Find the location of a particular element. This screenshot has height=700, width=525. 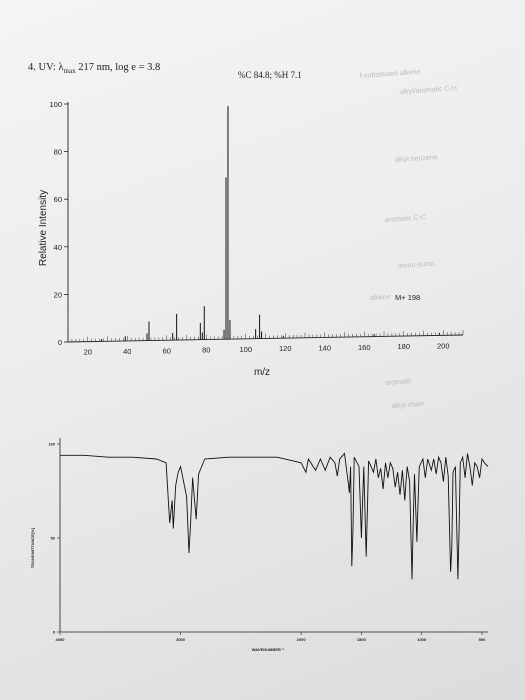

ir-x-tick-label: 4000 is located at coordinates (61, 639).